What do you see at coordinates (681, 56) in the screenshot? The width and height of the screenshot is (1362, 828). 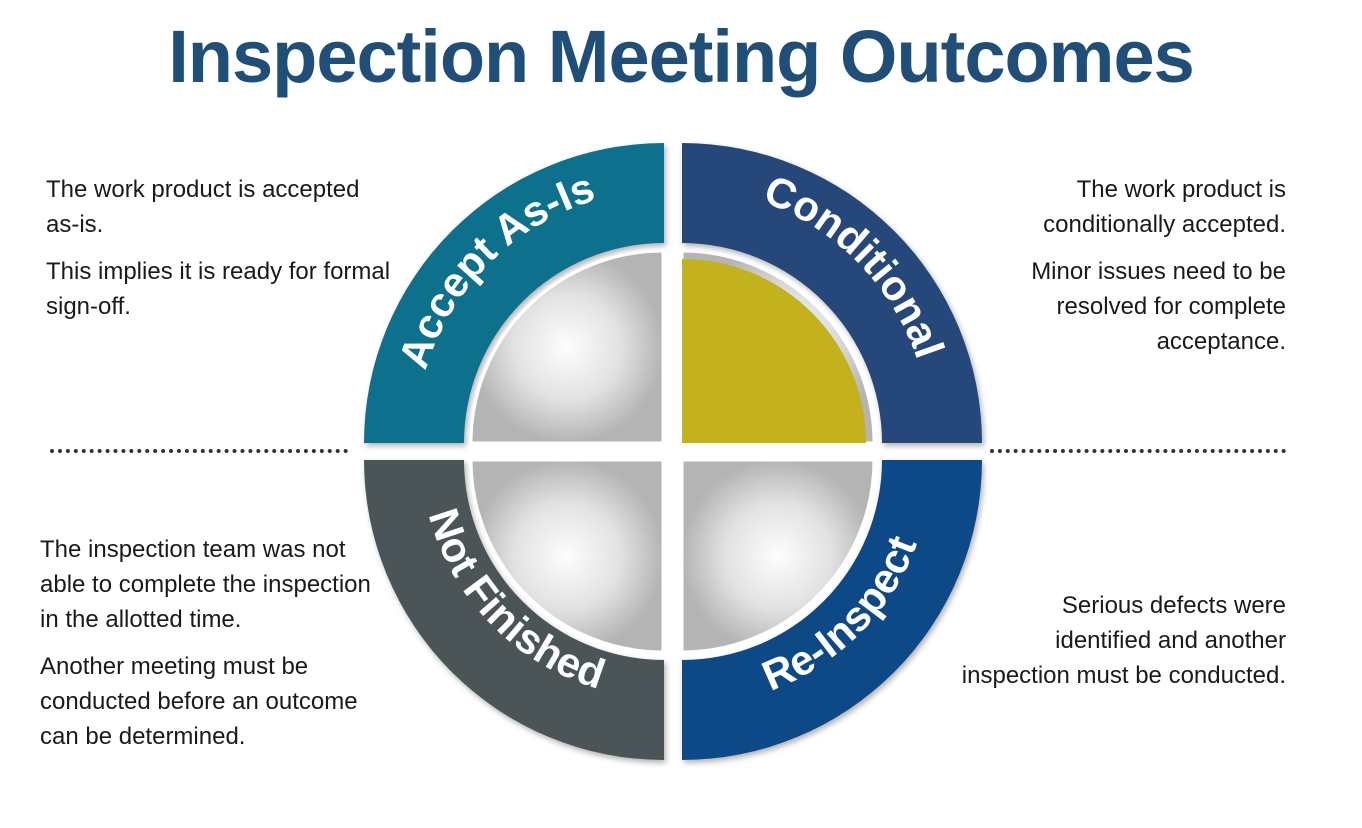 I see `page-title: Inspection Meeting Outcomes` at bounding box center [681, 56].